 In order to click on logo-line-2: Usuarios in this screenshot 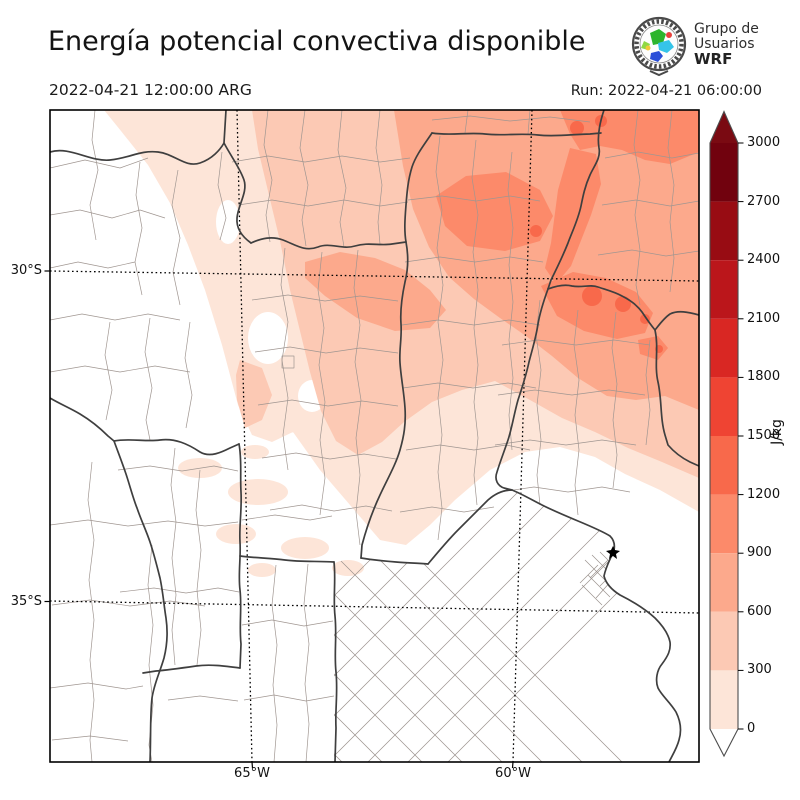, I will do `click(724, 43)`.